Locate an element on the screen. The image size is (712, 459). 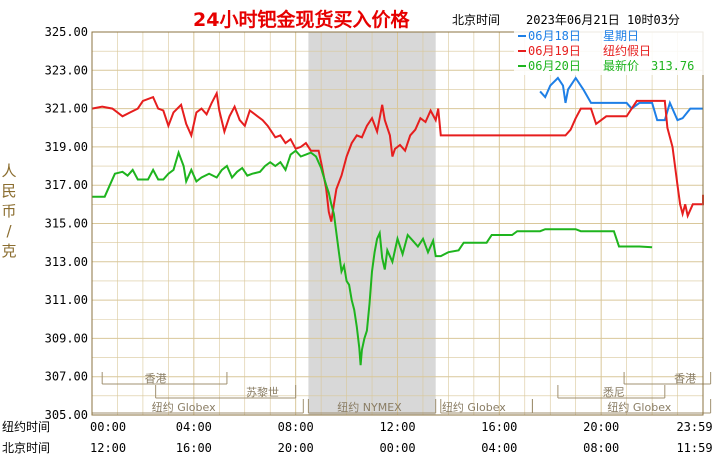
zurich-band-label: 苏黎世 is located at coordinates (262, 392).